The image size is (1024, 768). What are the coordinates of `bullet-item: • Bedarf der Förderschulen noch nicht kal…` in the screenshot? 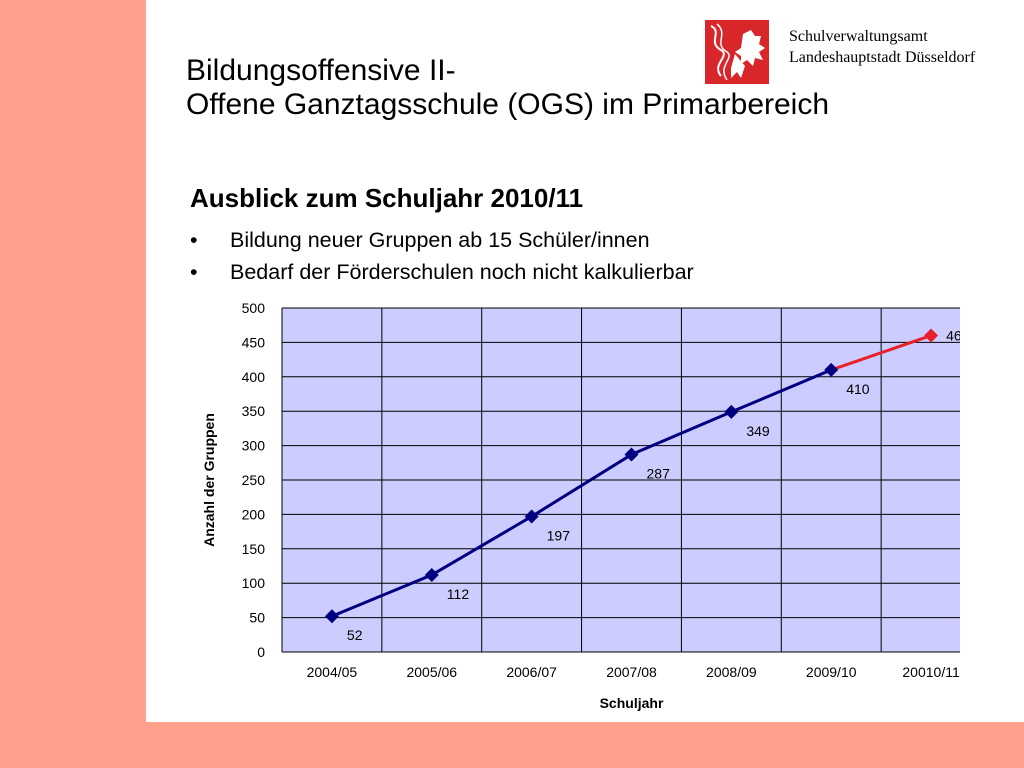 It's located at (442, 272).